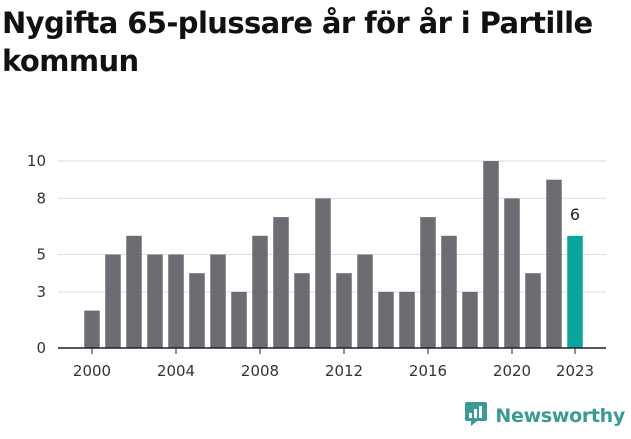 The width and height of the screenshot is (631, 439). I want to click on x-tick-label: 2008, so click(260, 371).